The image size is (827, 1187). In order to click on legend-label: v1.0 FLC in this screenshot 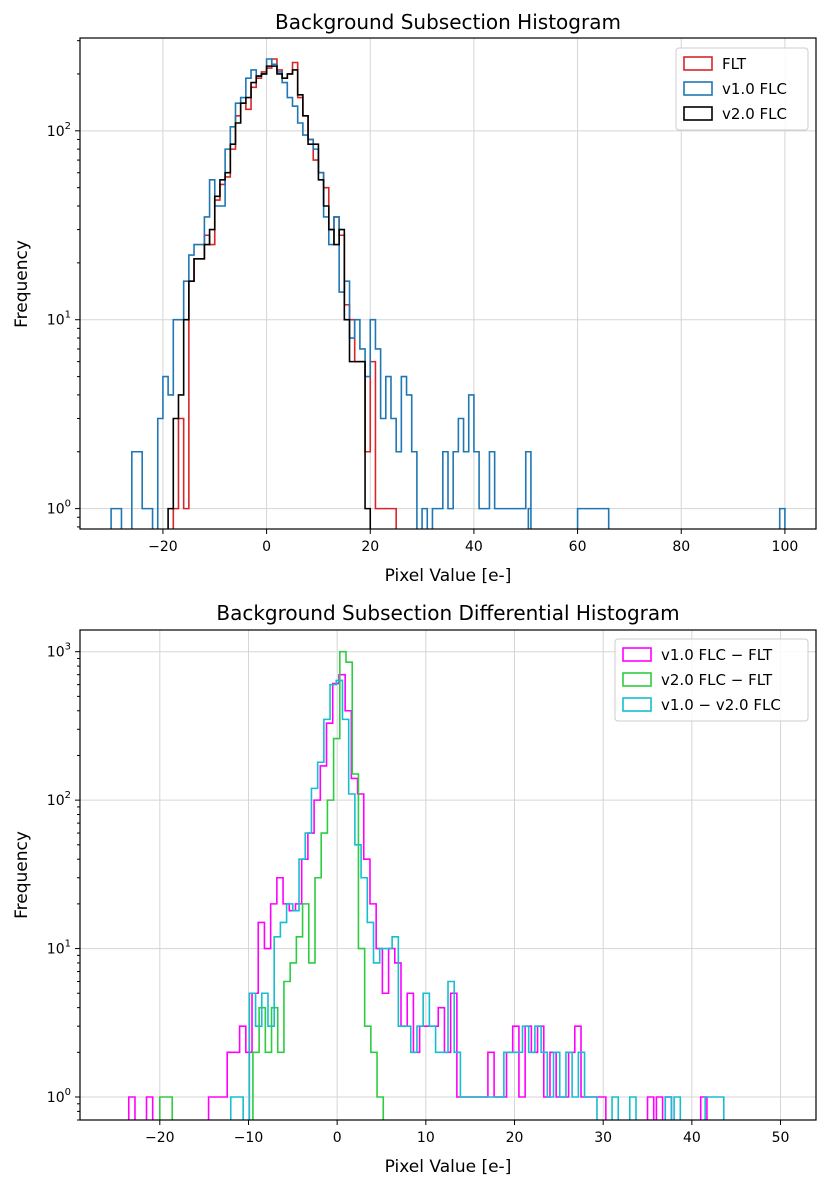, I will do `click(754, 89)`.